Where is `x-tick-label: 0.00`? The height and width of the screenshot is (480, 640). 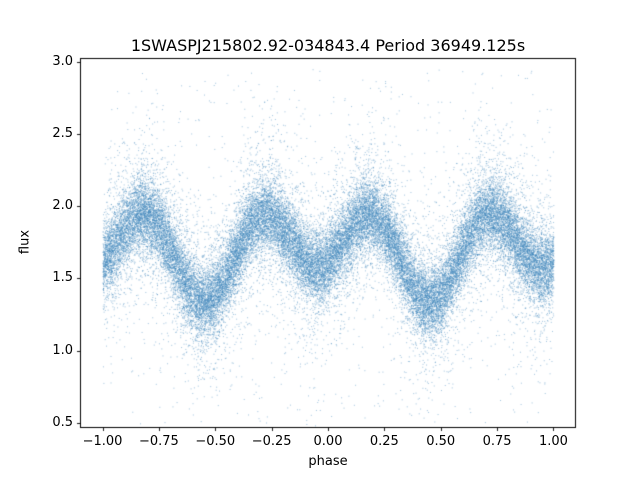
x-tick-label: 0.00 is located at coordinates (328, 441).